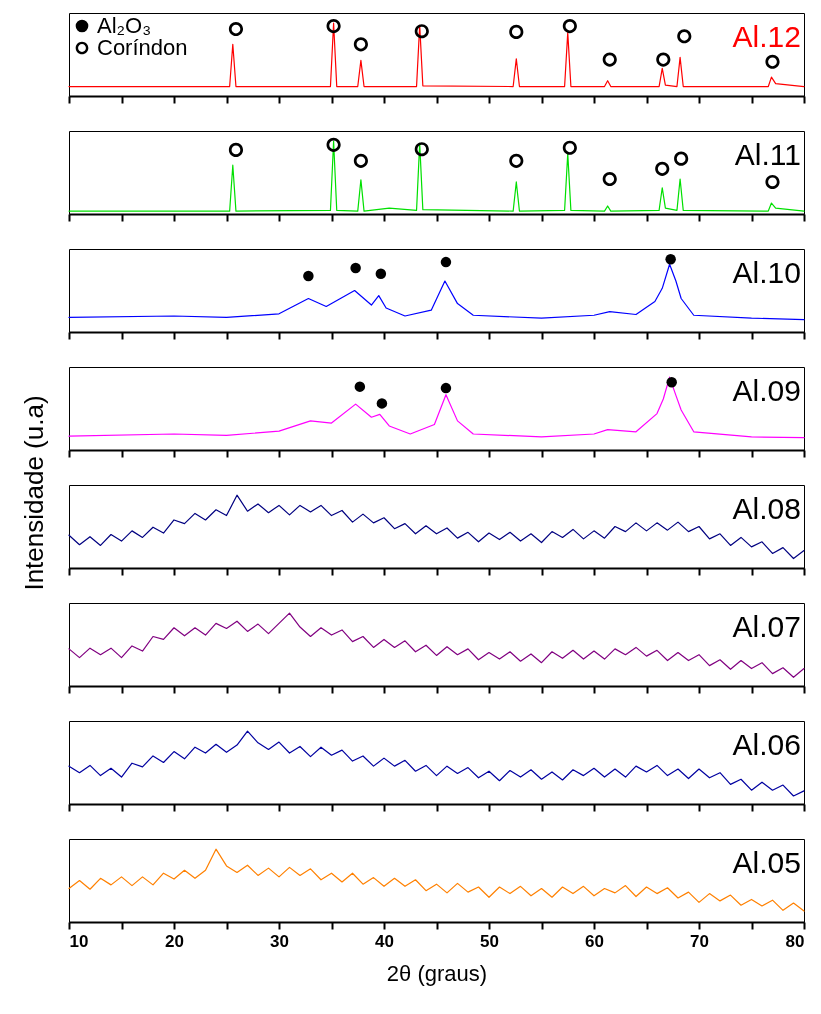 The height and width of the screenshot is (1014, 821). I want to click on x-tick-label: 30, so click(279, 941).